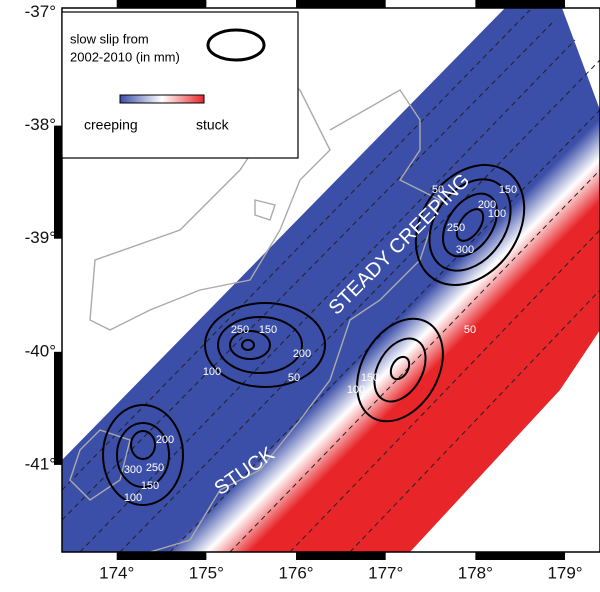  I want to click on y-tick-label: -38°, so click(40, 124).